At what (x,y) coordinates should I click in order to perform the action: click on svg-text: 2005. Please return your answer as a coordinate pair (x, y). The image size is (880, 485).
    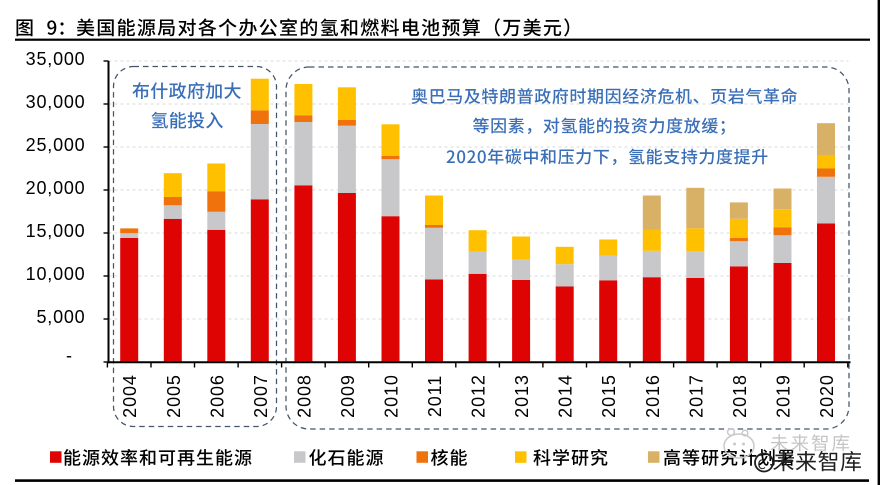
    Looking at the image, I should click on (174, 396).